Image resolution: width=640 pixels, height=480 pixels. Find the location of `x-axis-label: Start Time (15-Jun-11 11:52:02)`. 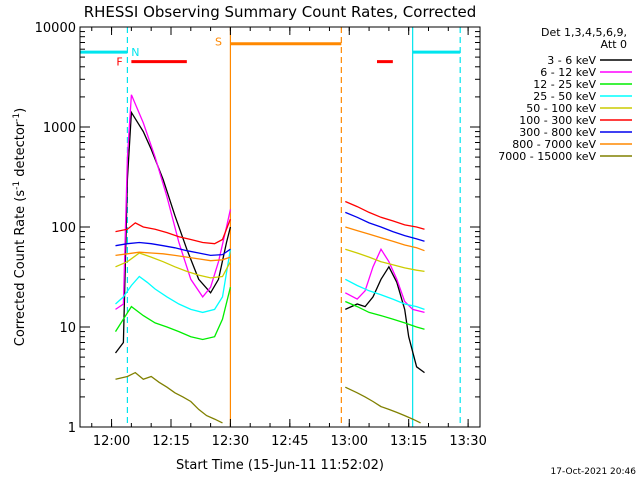

x-axis-label: Start Time (15-Jun-11 11:52:02) is located at coordinates (280, 465).